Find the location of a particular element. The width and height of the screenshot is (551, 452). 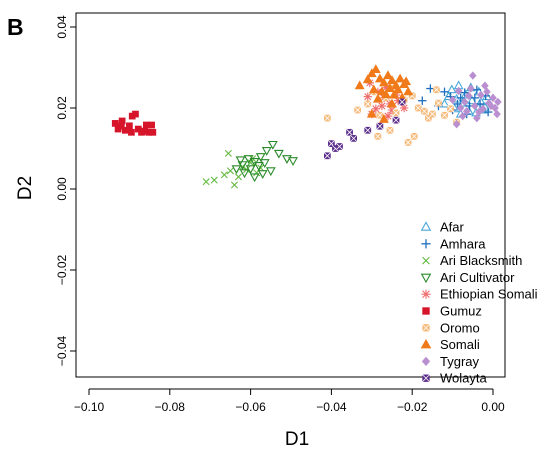

legend-label: Somali is located at coordinates (460, 344).